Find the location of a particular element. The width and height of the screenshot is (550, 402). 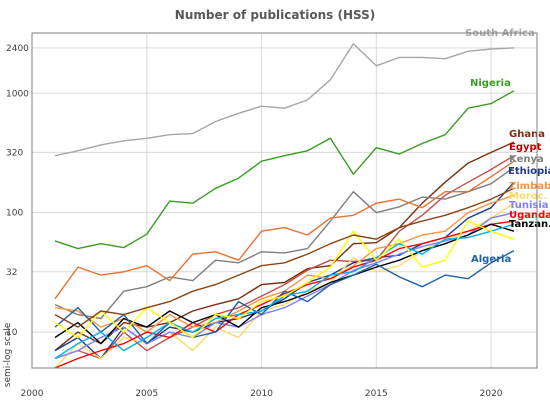

x-tick-label: 2015 is located at coordinates (376, 394).